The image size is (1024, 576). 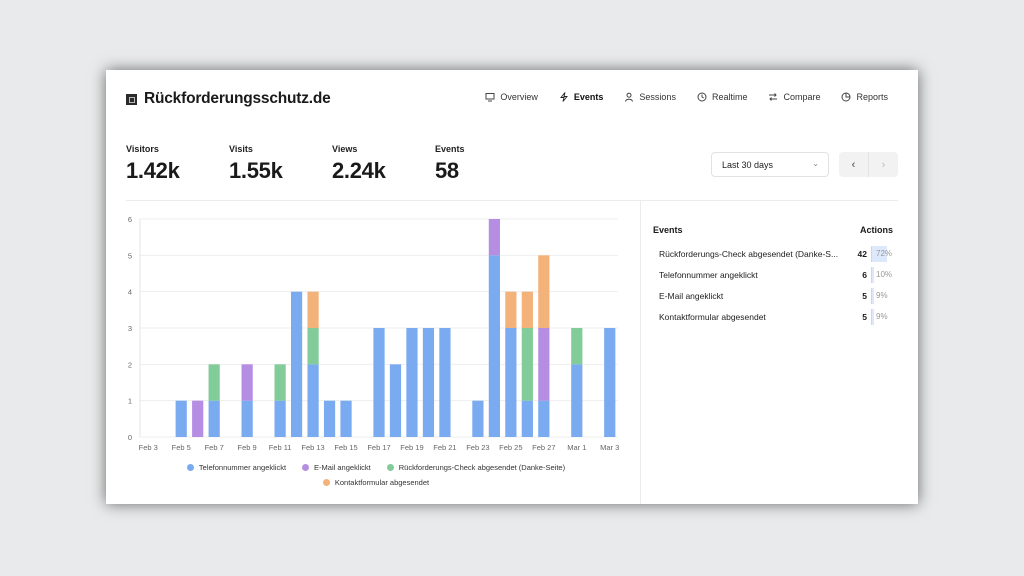 What do you see at coordinates (153, 170) in the screenshot?
I see `metric-value: 1.42k` at bounding box center [153, 170].